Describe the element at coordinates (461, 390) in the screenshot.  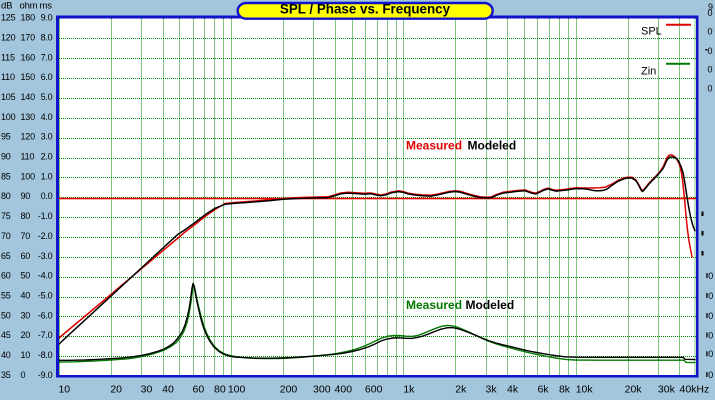
I see `svg-text: 2k` at that location.